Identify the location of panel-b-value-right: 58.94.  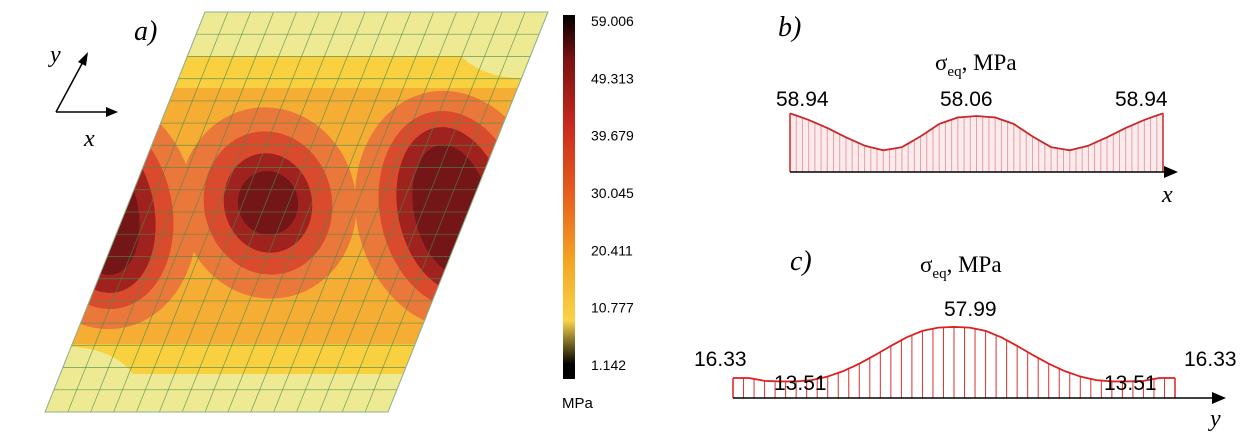
(1141, 99).